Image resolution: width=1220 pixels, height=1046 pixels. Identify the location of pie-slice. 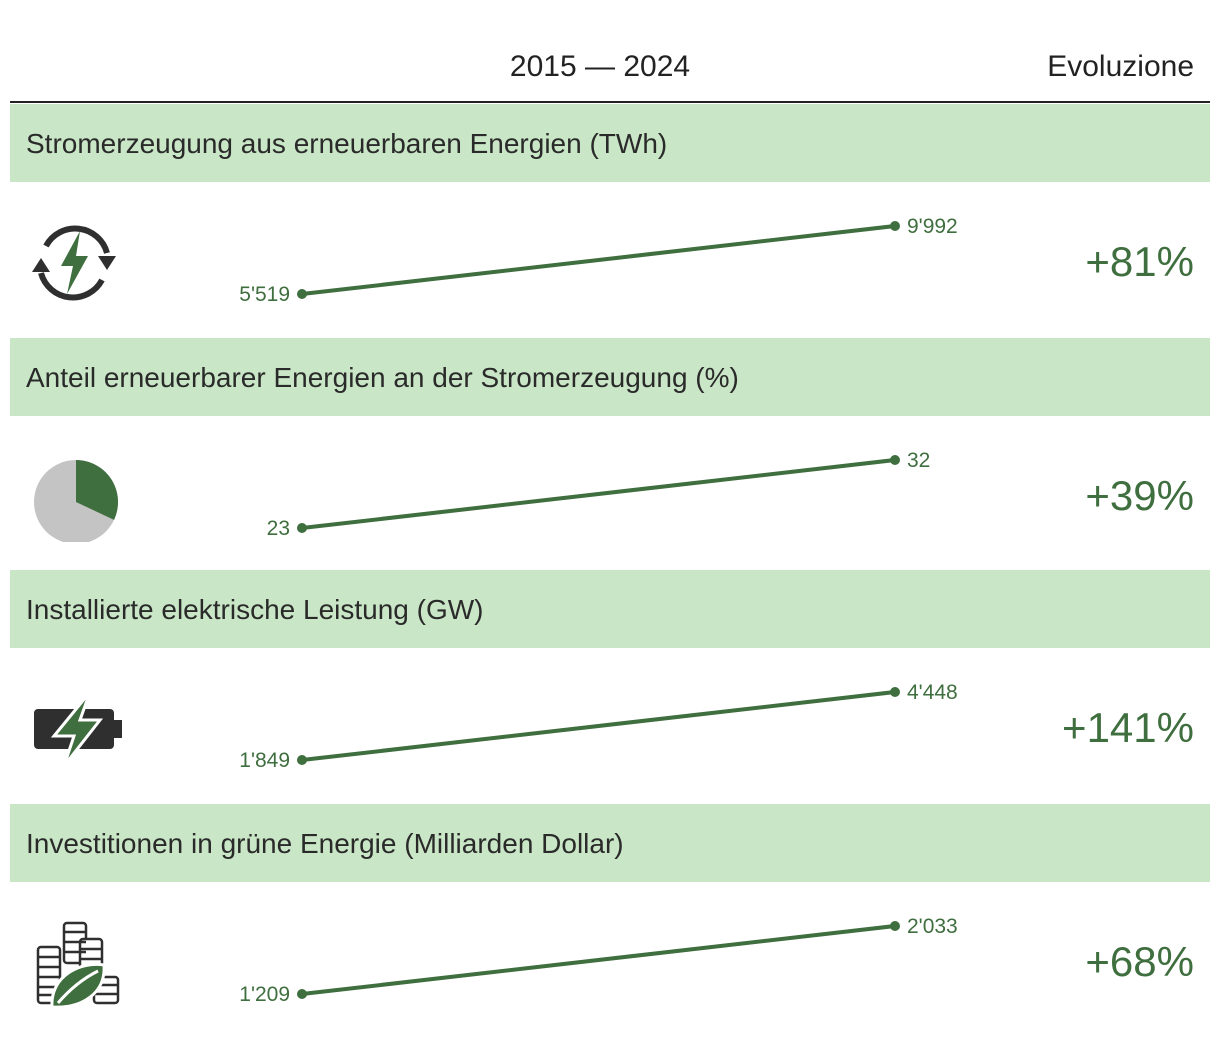
(97, 490).